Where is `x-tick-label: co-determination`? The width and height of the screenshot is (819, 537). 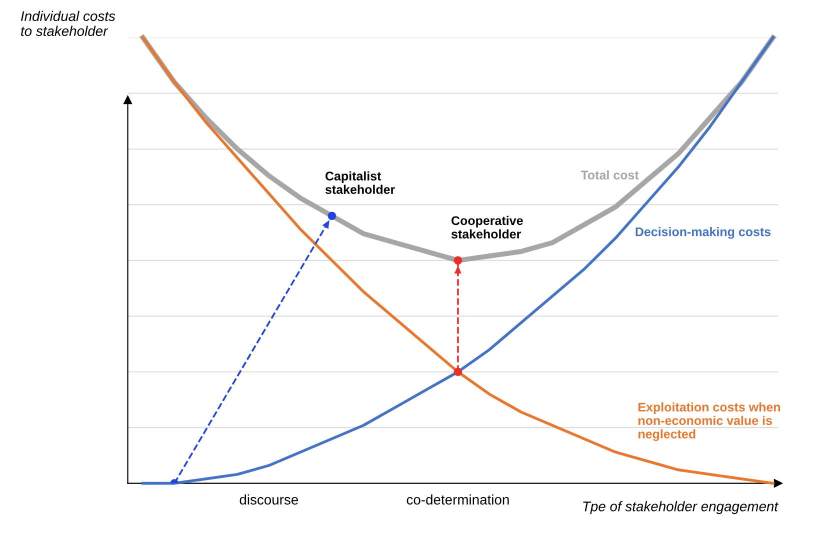
x-tick-label: co-determination is located at coordinates (457, 499).